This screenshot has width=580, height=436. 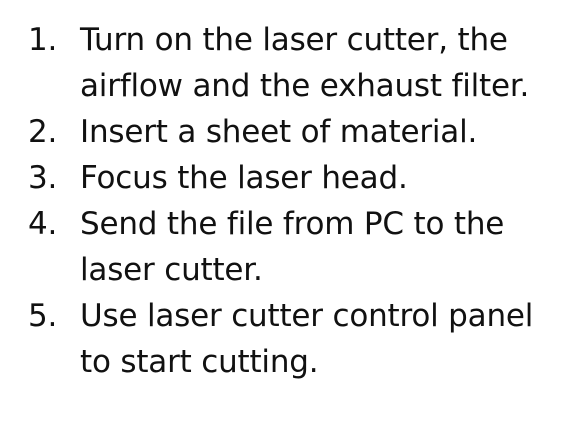 I want to click on list-item: 2. Insert a sheet of material., so click(x=300, y=132).